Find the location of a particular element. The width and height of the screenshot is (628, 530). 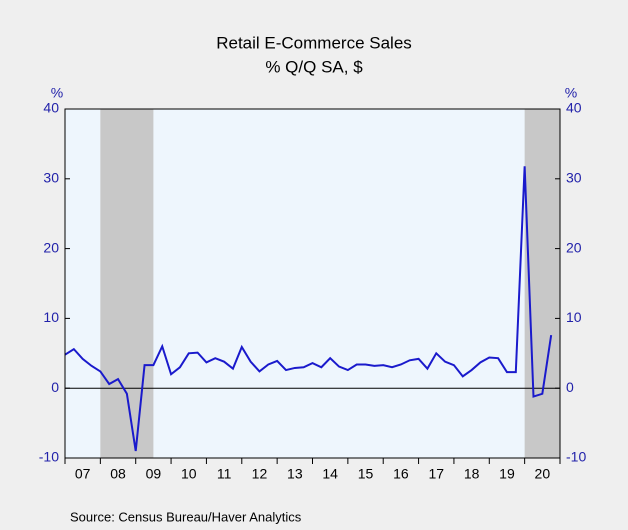

y2-tick-label: 40 is located at coordinates (574, 108).